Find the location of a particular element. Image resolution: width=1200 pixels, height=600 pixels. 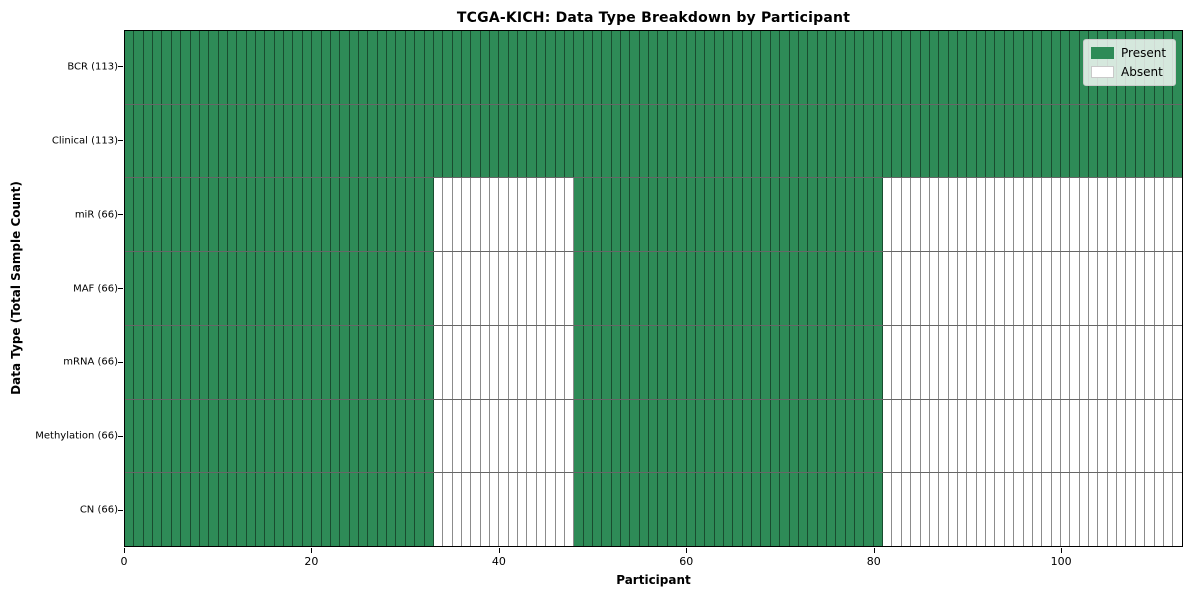

heatmap-row-cn is located at coordinates (653, 510).